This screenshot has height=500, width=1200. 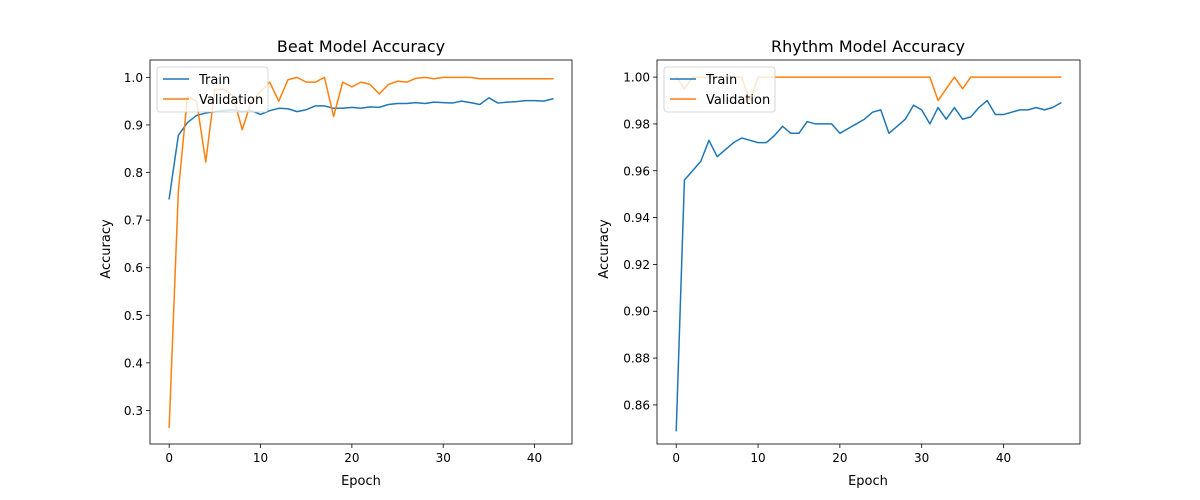 I want to click on y-tick-label: 0.90, so click(x=636, y=312).